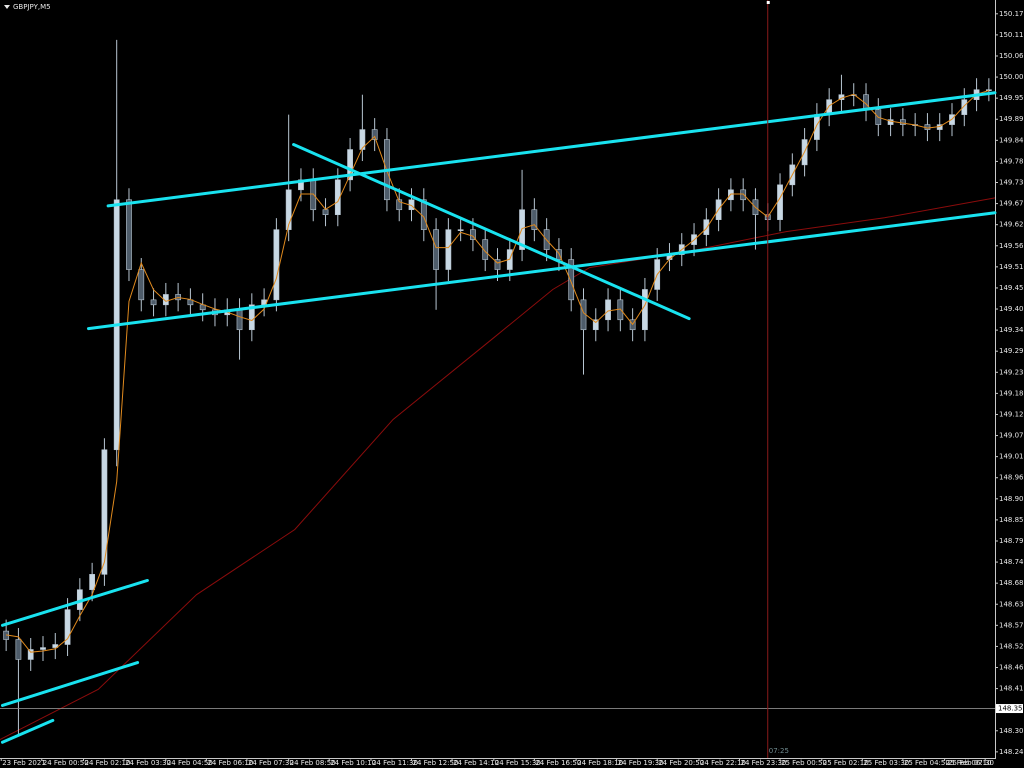 The image size is (1024, 768). What do you see at coordinates (190, 763) in the screenshot?
I see `x-tick-label: 24 Feb 04:50` at bounding box center [190, 763].